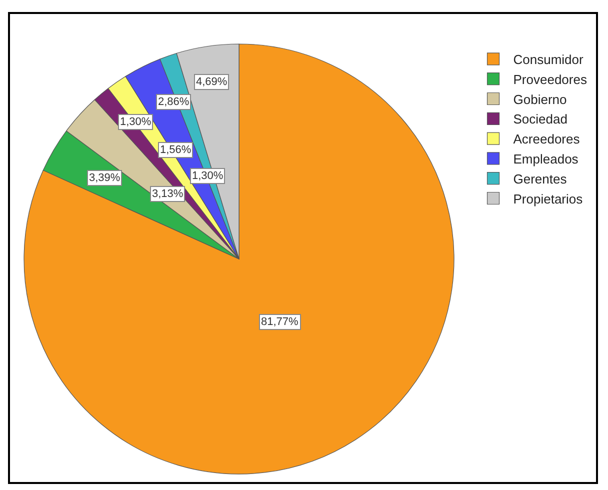  Describe the element at coordinates (550, 79) in the screenshot. I see `legend-label: Proveedores` at that location.